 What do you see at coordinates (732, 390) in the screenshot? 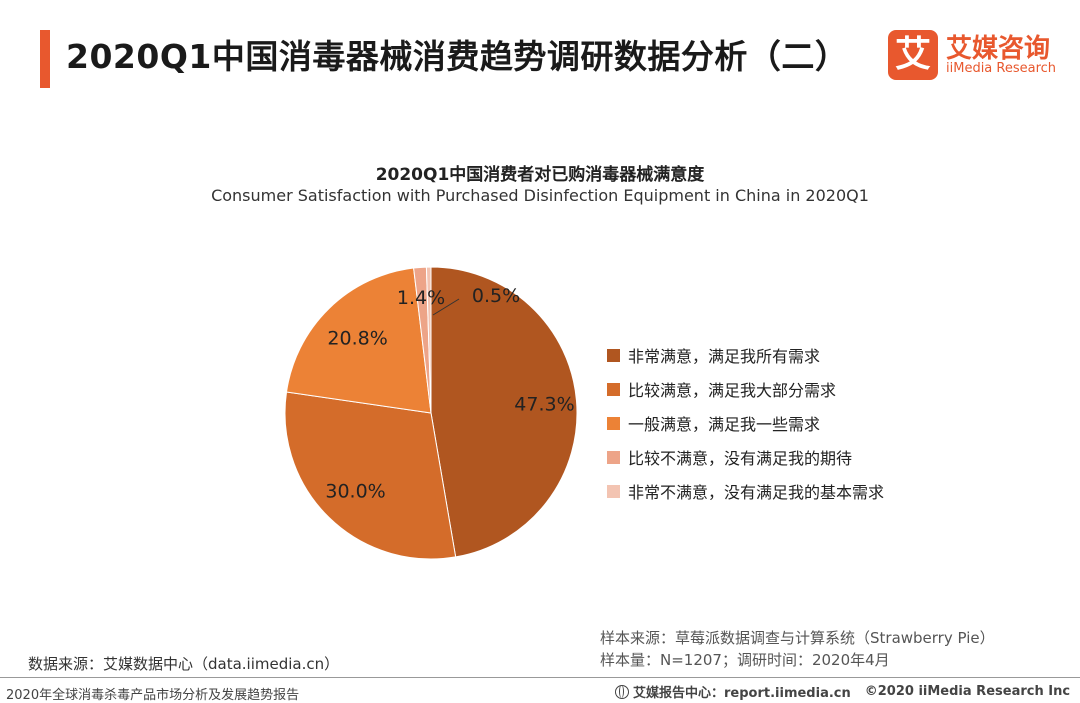
I see `legend-label: 比较满意，满足我大部分需求` at bounding box center [732, 390].